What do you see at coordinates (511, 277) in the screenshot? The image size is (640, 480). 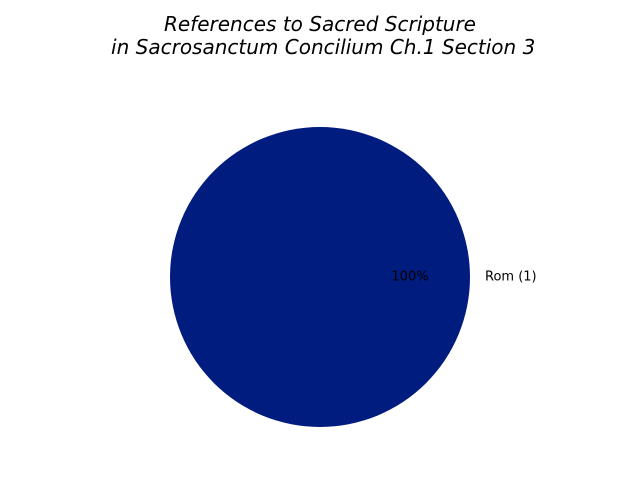 I see `pie-slice-label-0: Rom (1)` at bounding box center [511, 277].